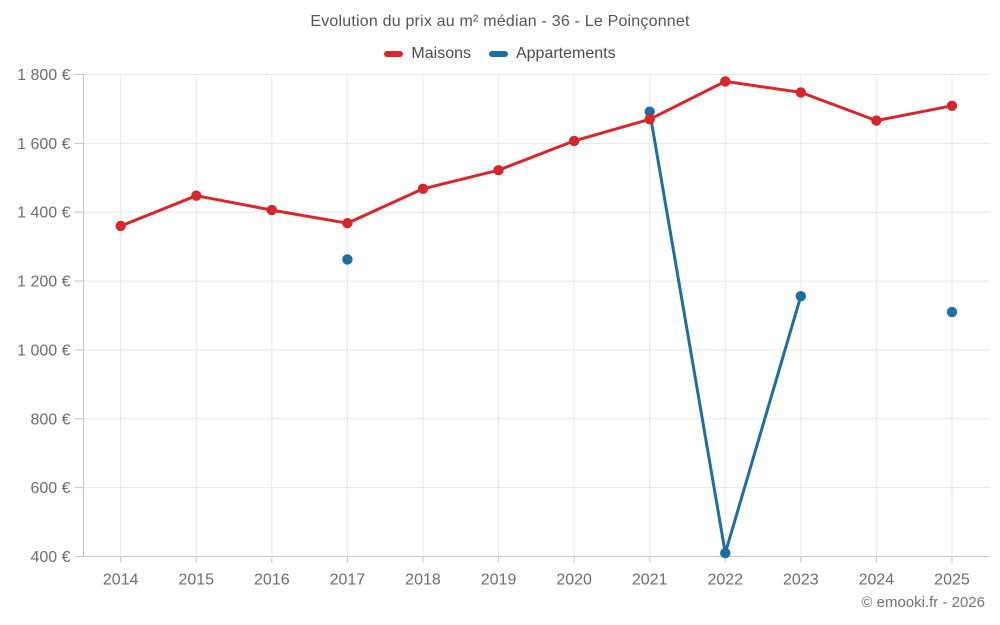 The height and width of the screenshot is (625, 1000). What do you see at coordinates (923, 602) in the screenshot?
I see `attribution: © emooki.fr - 2026` at bounding box center [923, 602].